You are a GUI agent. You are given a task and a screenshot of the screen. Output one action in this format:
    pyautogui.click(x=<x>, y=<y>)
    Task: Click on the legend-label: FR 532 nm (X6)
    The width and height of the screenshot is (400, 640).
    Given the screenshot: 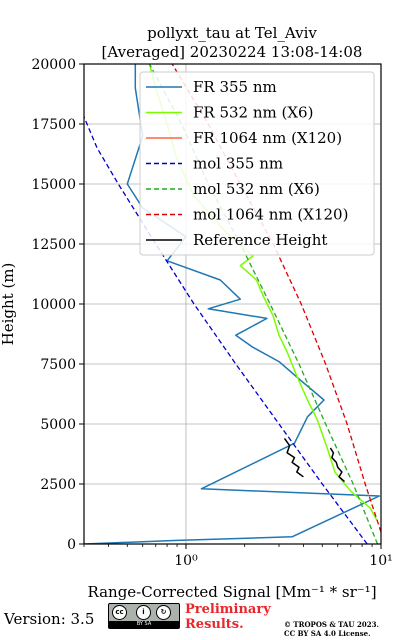 What is the action you would take?
    pyautogui.click(x=253, y=113)
    